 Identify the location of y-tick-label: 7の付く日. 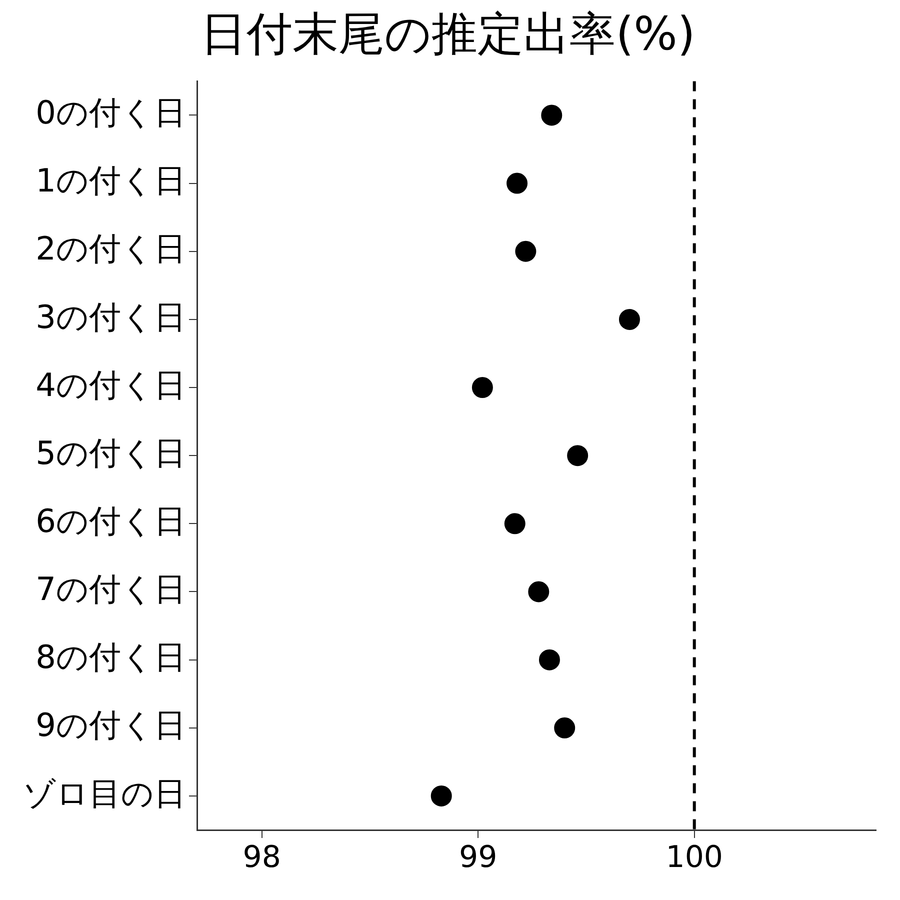
(111, 589).